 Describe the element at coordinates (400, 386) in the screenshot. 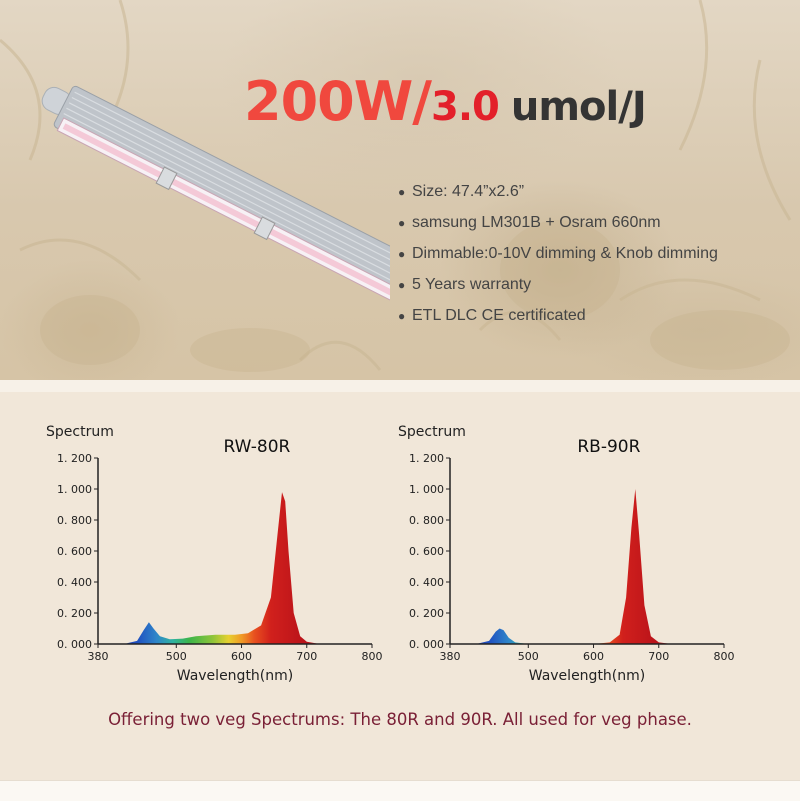

I see `section-divider` at that location.